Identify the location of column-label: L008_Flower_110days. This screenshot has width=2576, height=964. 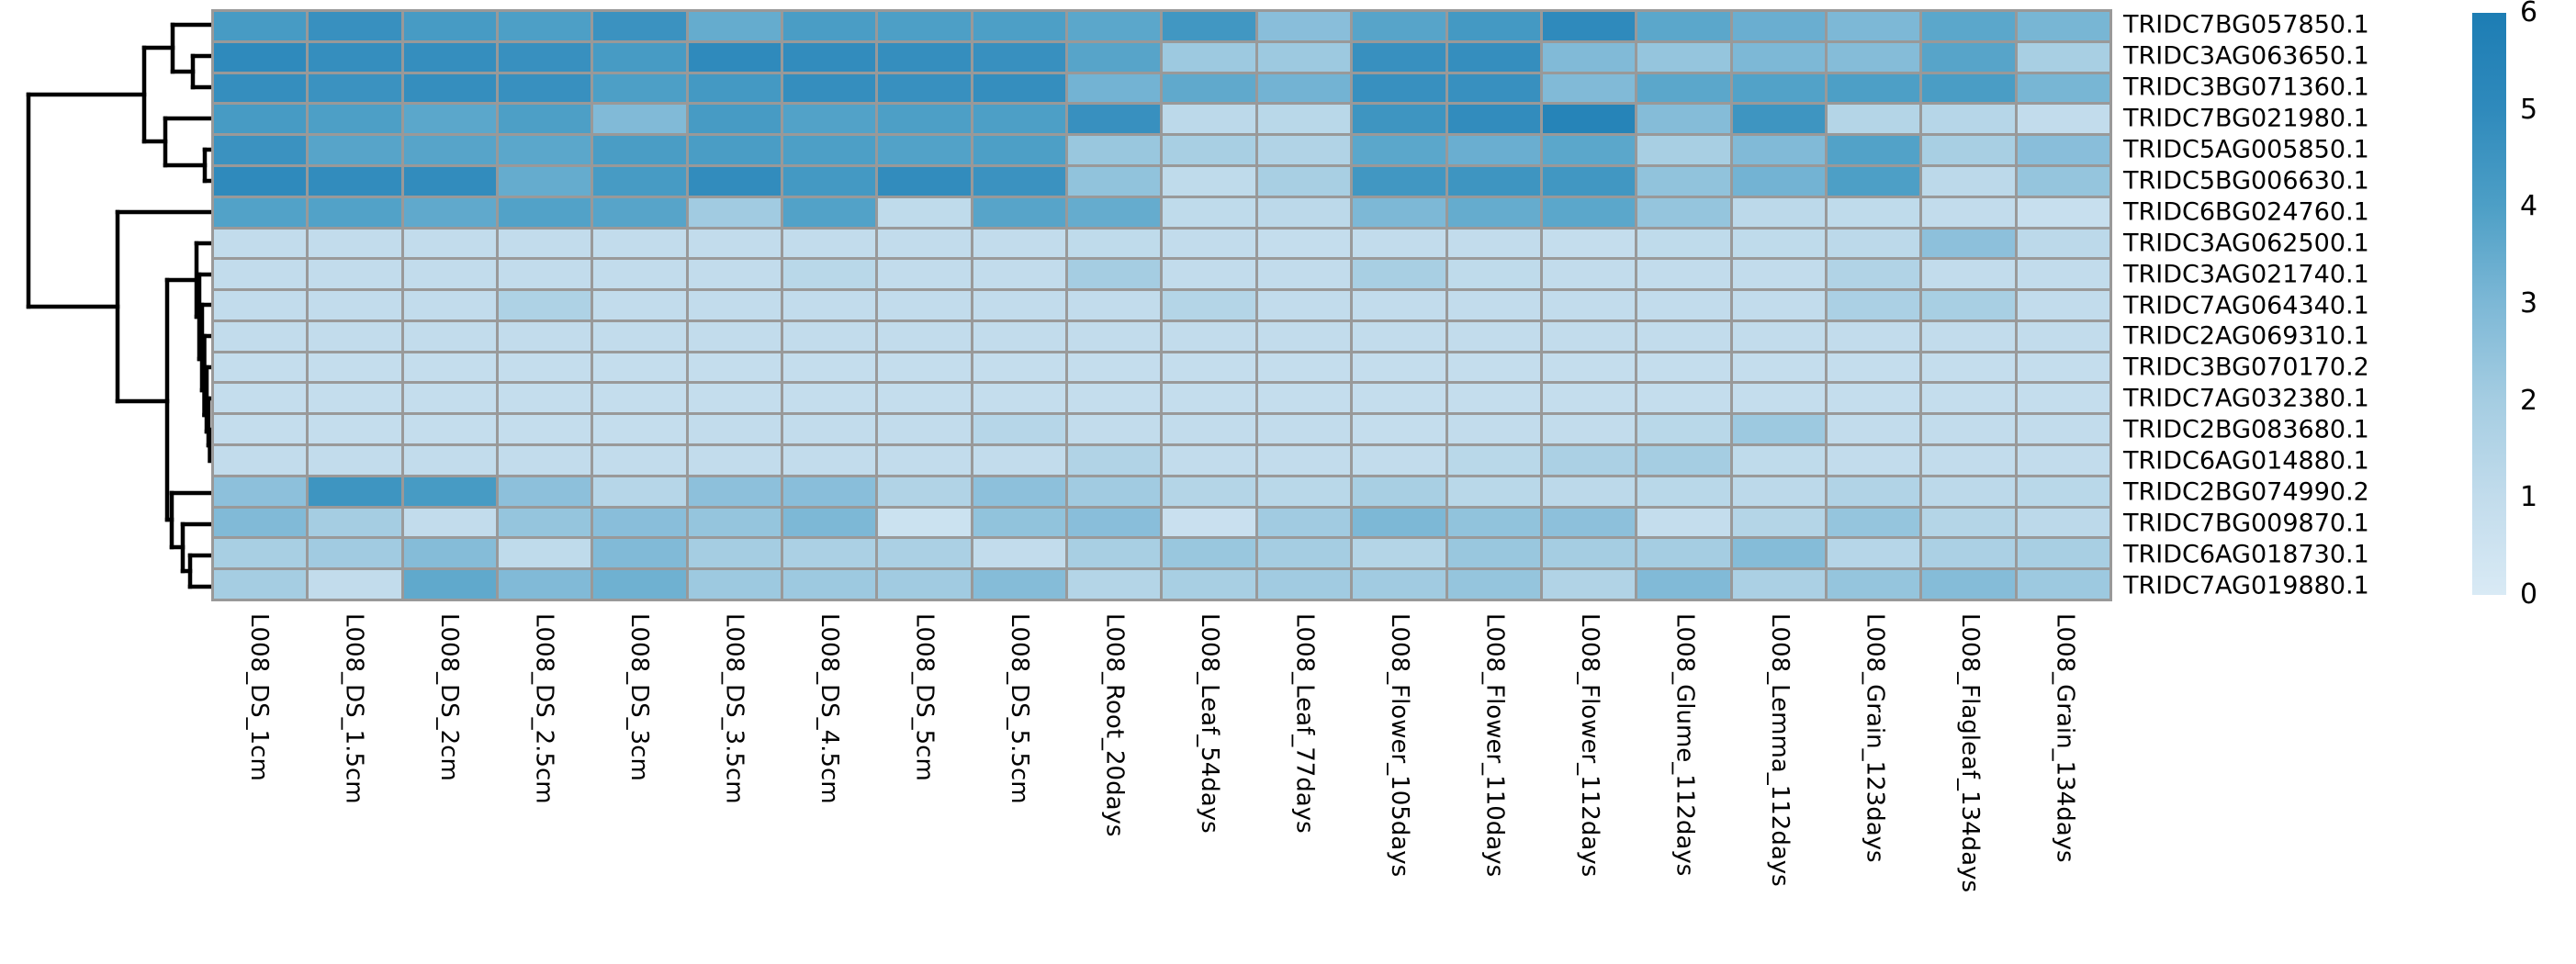
(1494, 745).